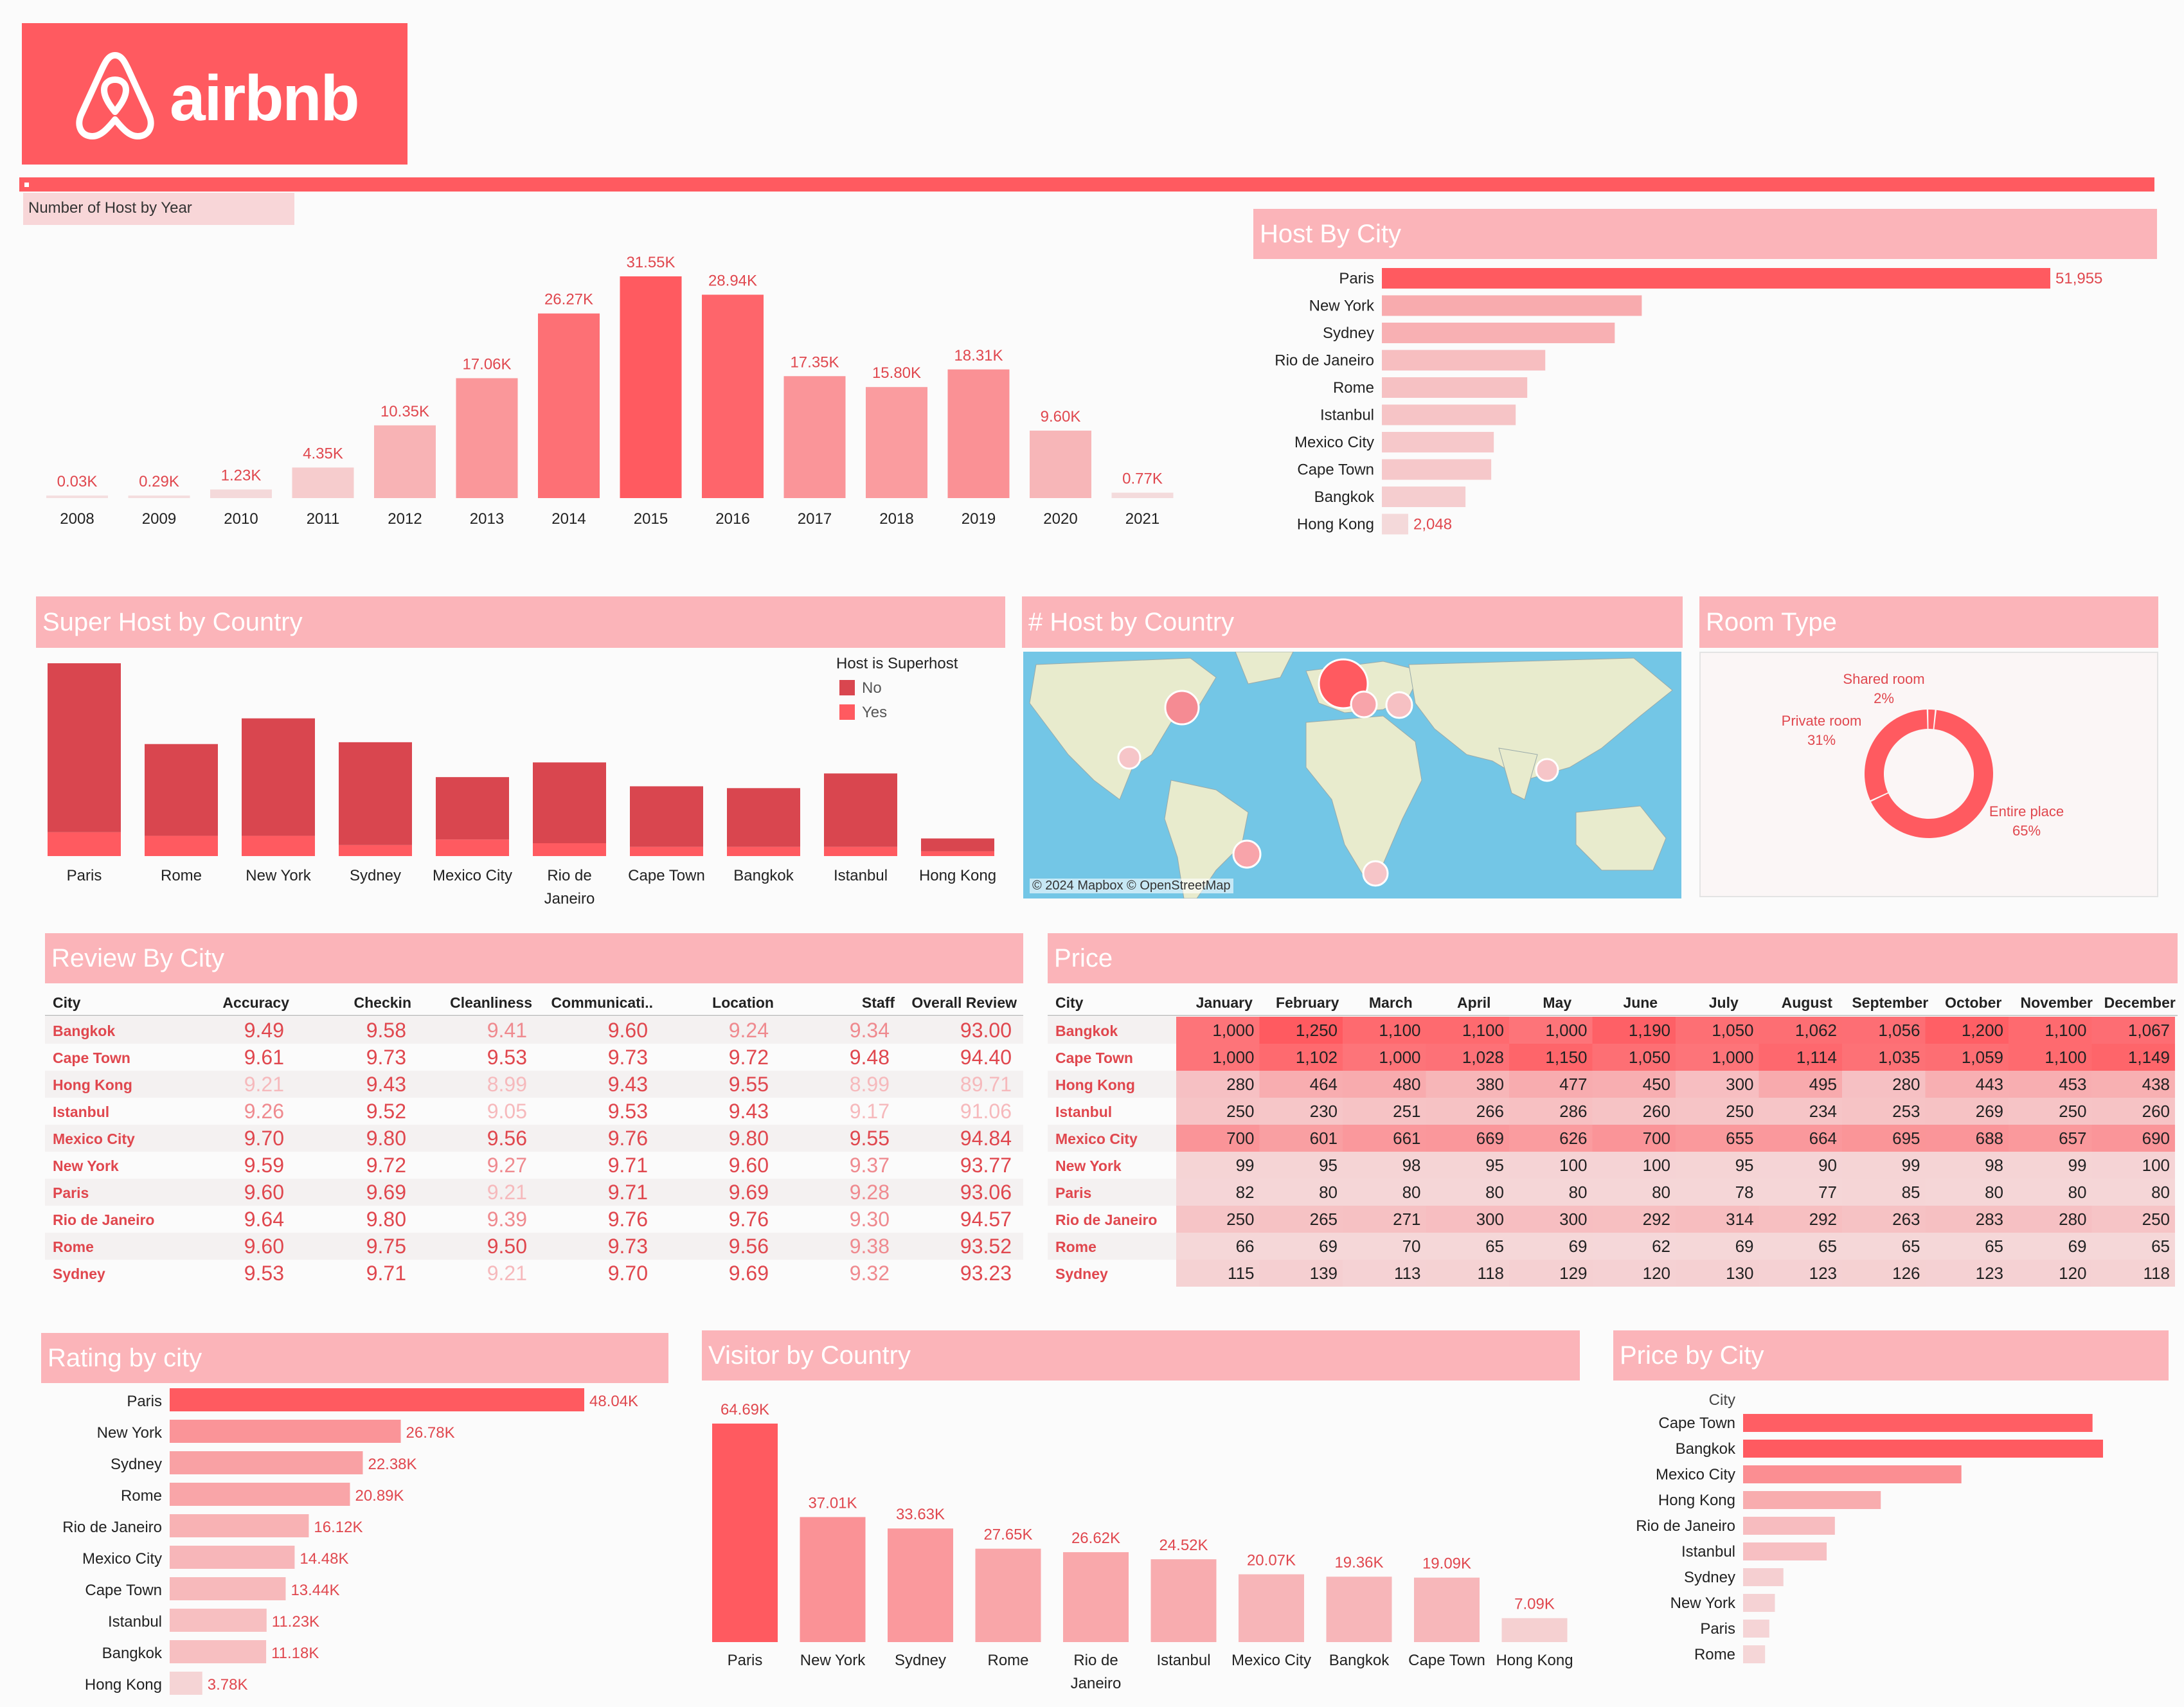 The width and height of the screenshot is (2184, 1707). What do you see at coordinates (507, 1085) in the screenshot?
I see `review-value-cell: 8.99` at bounding box center [507, 1085].